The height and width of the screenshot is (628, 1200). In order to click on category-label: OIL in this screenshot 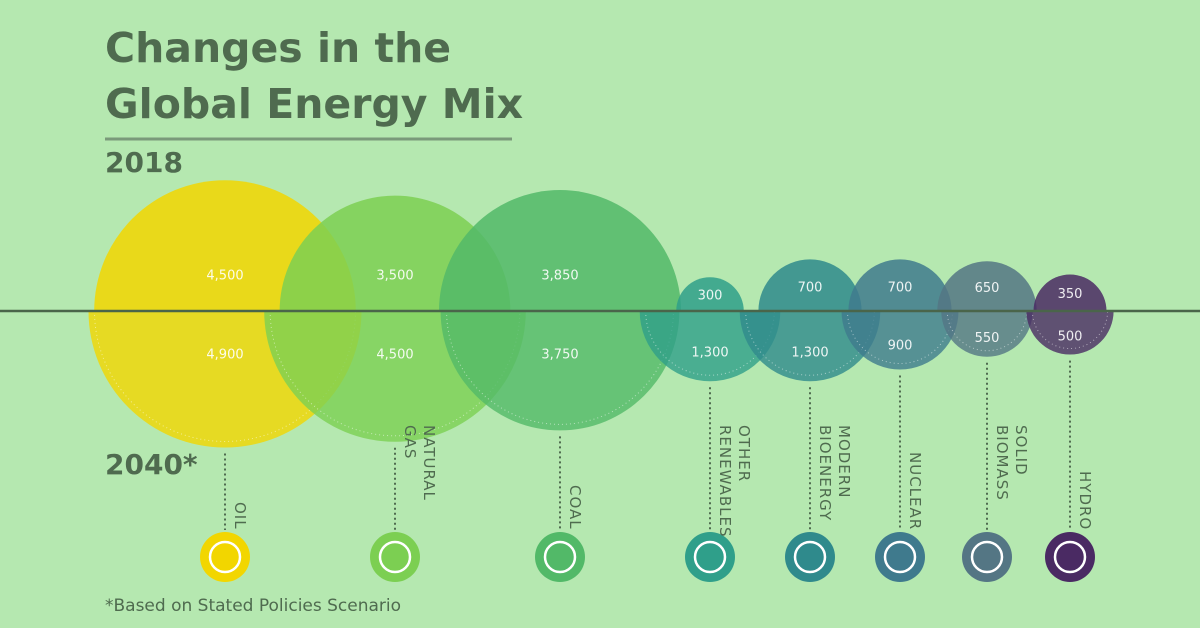, I will do `click(240, 516)`.